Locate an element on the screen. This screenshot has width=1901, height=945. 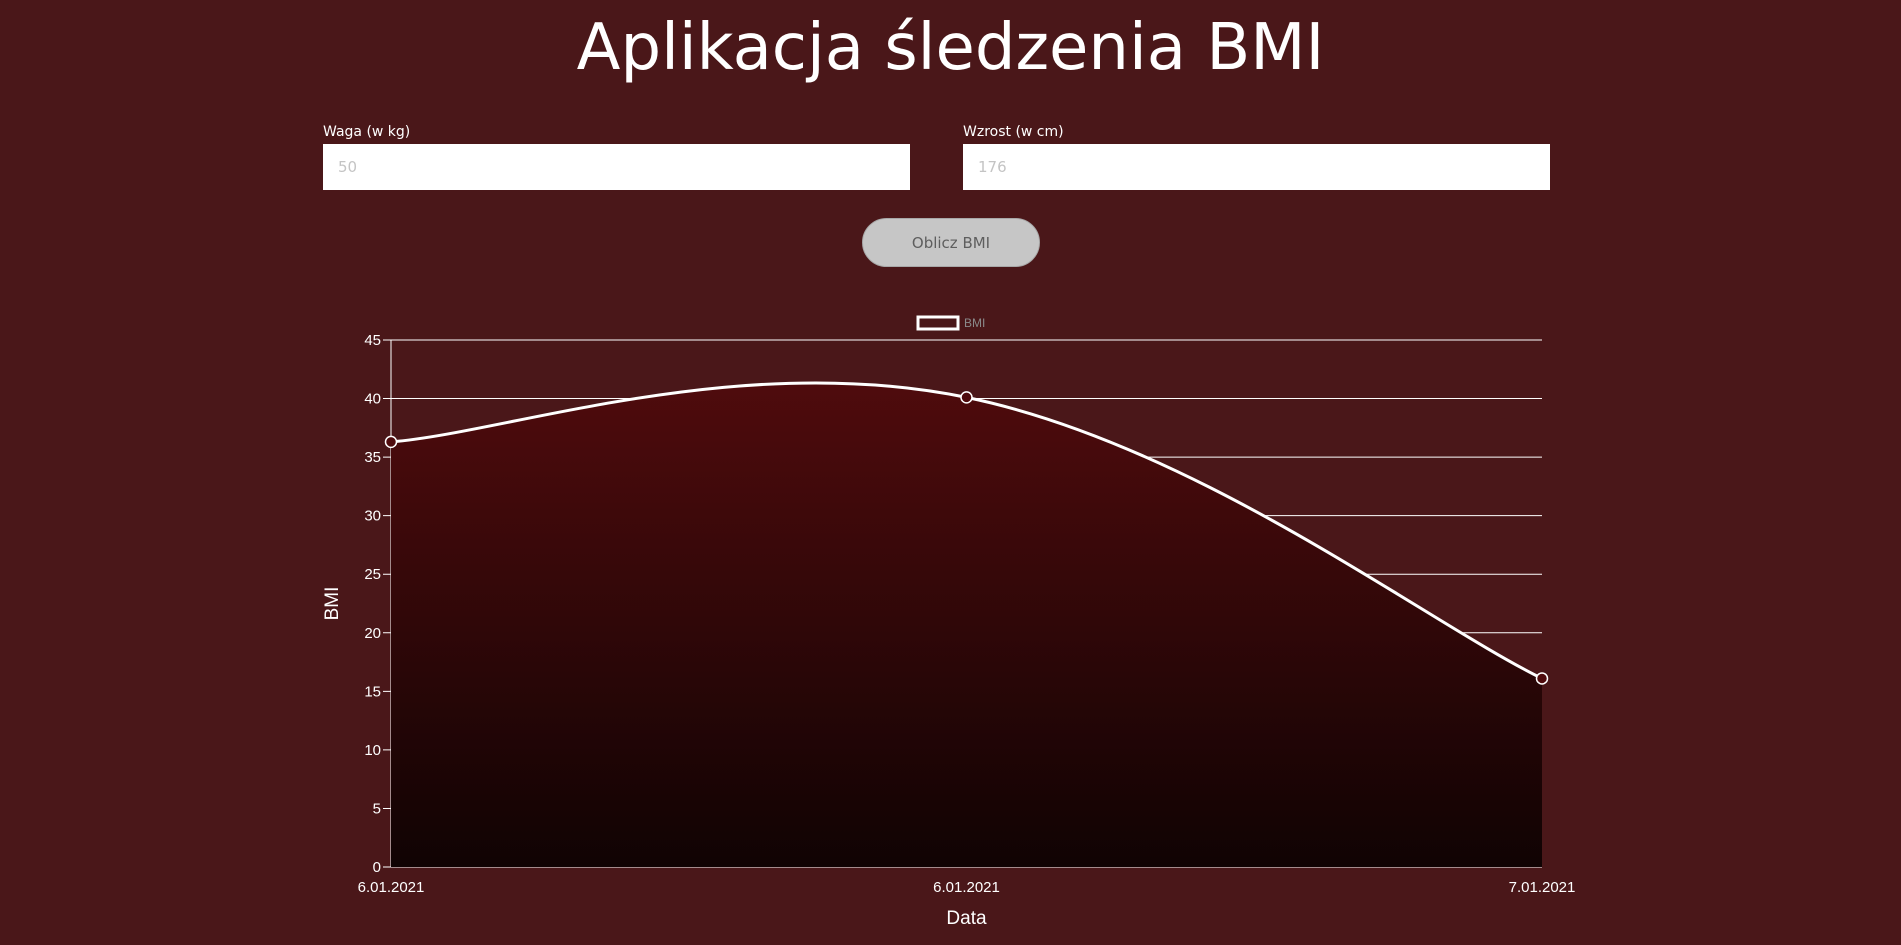
y-tick-label: 30 is located at coordinates (372, 516).